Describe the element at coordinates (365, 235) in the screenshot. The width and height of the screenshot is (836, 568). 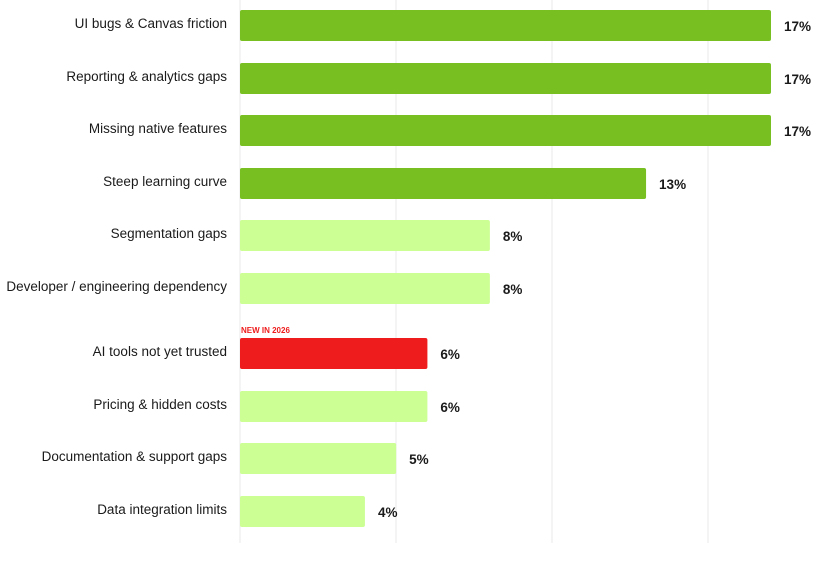
I see `bar-segmentation-gaps` at that location.